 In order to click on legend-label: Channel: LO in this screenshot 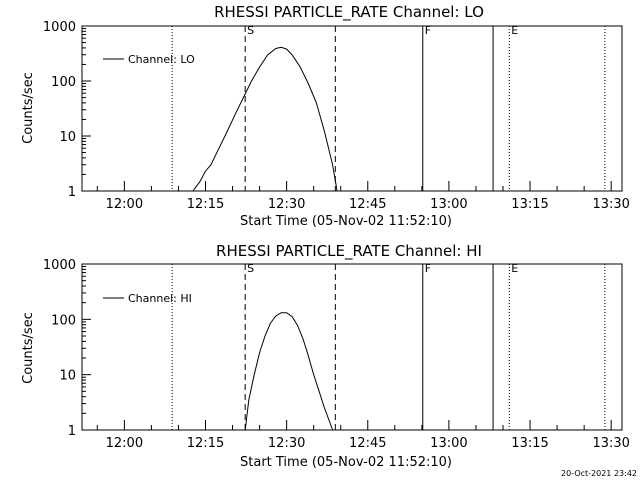, I will do `click(161, 59)`.